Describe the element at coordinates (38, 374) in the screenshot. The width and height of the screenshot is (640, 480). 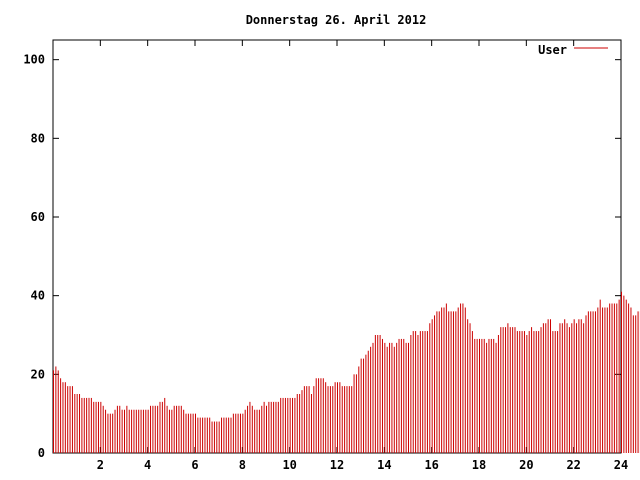
I see `y-tick-label: 20` at that location.